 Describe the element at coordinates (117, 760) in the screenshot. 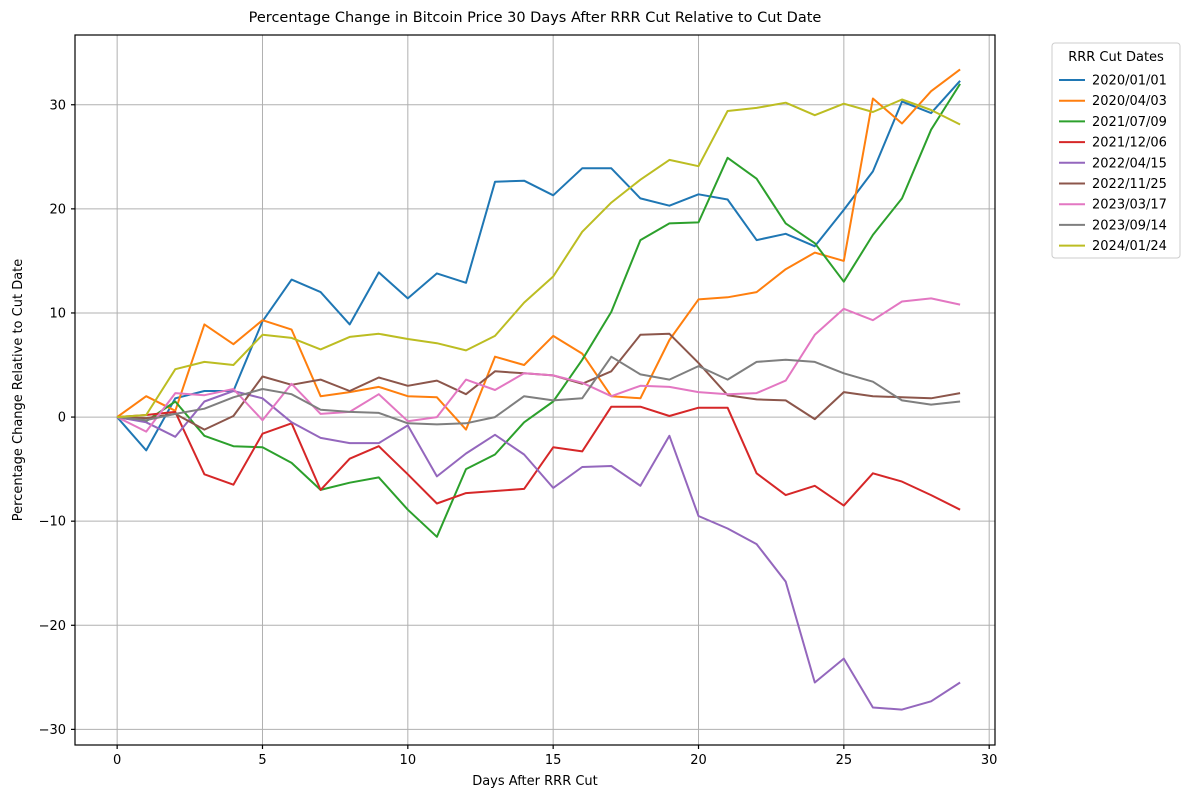

I see `x-tick-label: 0` at that location.